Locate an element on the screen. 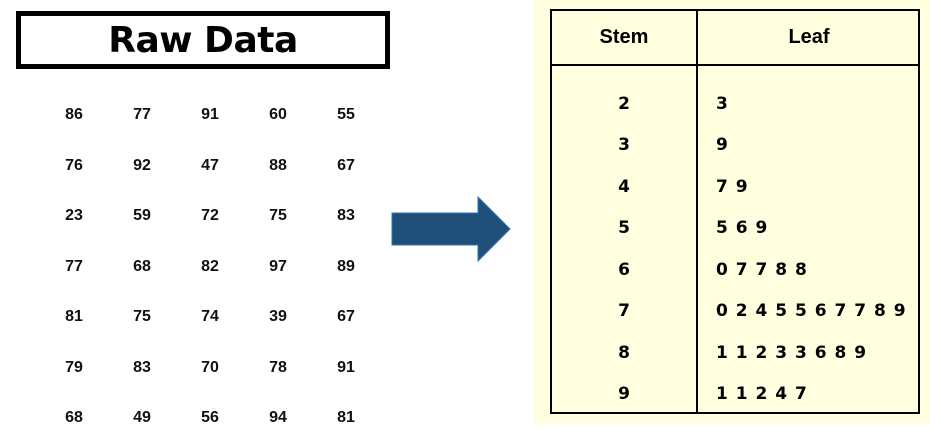  column-divider is located at coordinates (697, 211).